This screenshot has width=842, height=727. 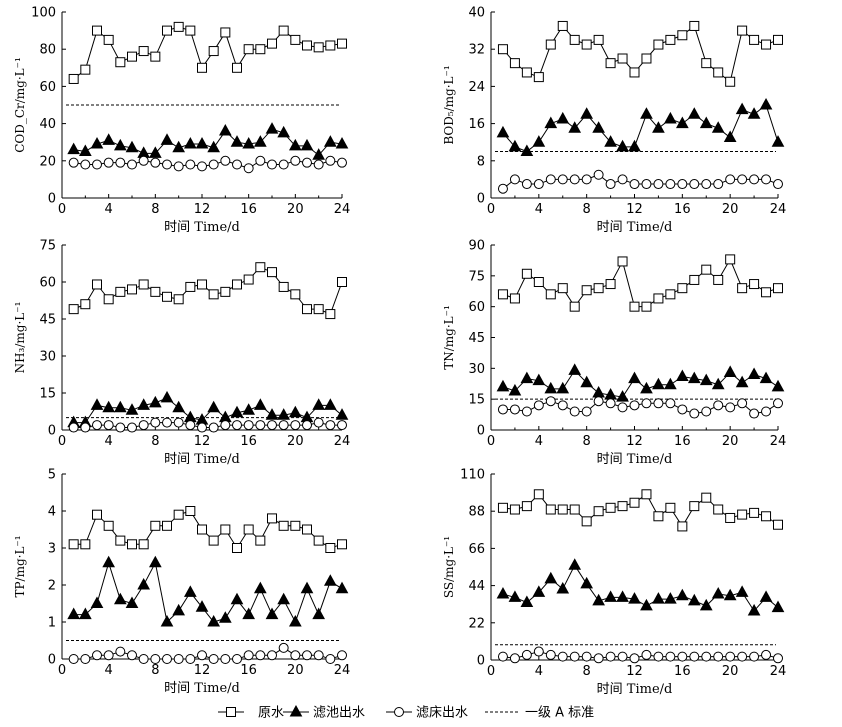 What do you see at coordinates (481, 431) in the screenshot?
I see `y-tick-label: 0` at bounding box center [481, 431].